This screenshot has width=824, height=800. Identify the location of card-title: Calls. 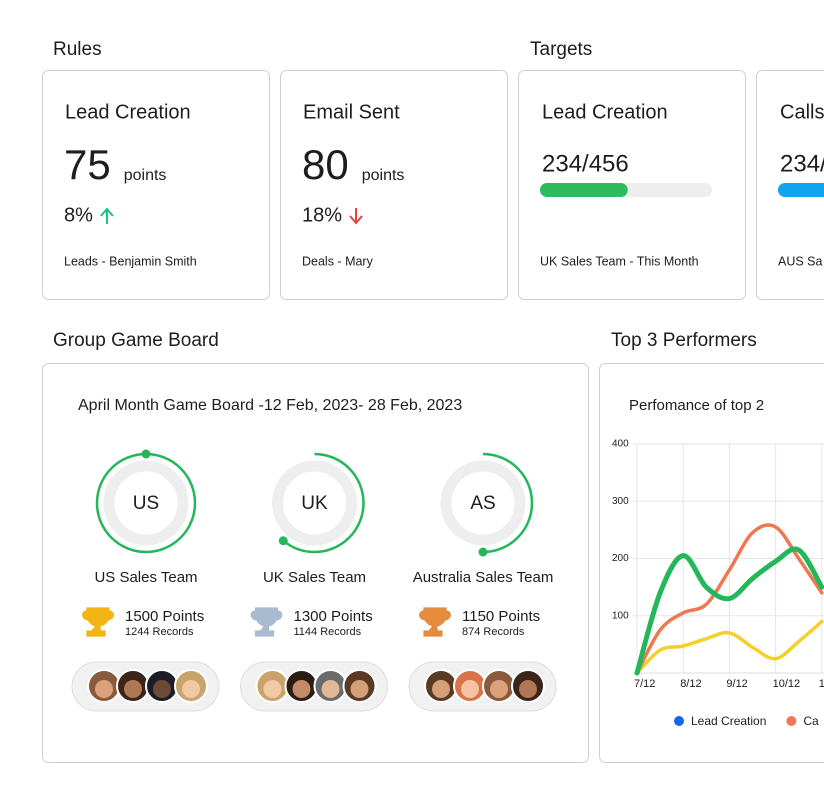
(802, 112).